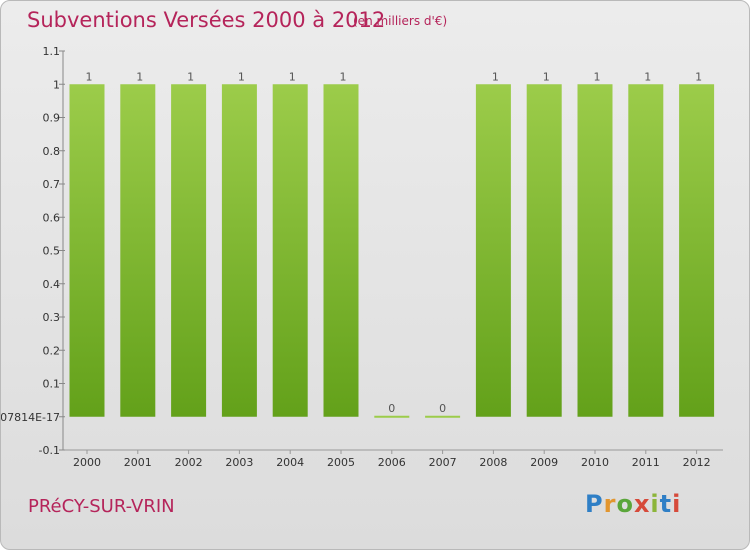 The height and width of the screenshot is (550, 750). What do you see at coordinates (642, 504) in the screenshot?
I see `logo-letter: x` at bounding box center [642, 504].